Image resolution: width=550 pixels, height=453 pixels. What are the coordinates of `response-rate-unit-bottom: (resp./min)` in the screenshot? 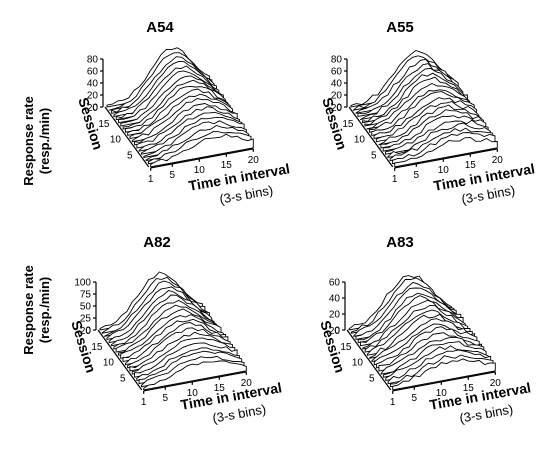 It's located at (44, 310).